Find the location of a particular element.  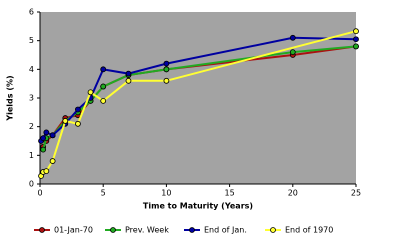

x-tick-label: 25 is located at coordinates (356, 193).